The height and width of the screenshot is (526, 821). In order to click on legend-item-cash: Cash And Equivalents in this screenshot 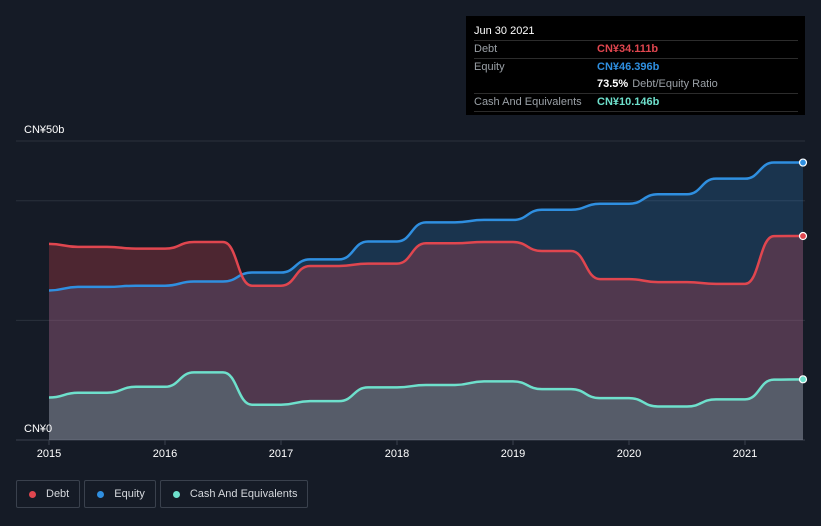, I will do `click(234, 494)`.